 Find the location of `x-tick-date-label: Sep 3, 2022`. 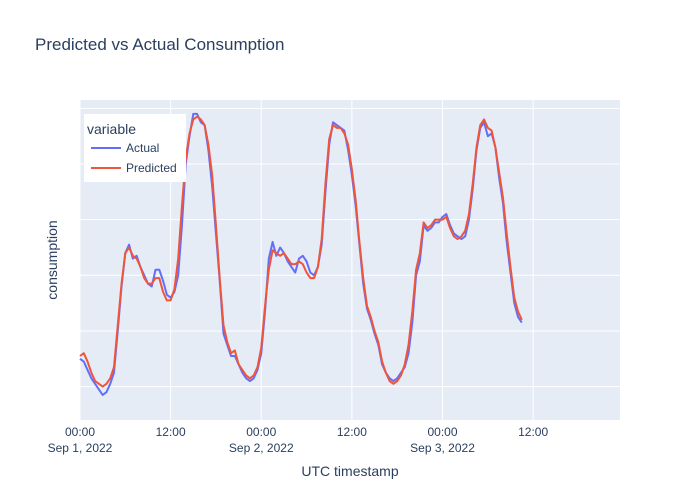

x-tick-date-label: Sep 3, 2022 is located at coordinates (442, 448).